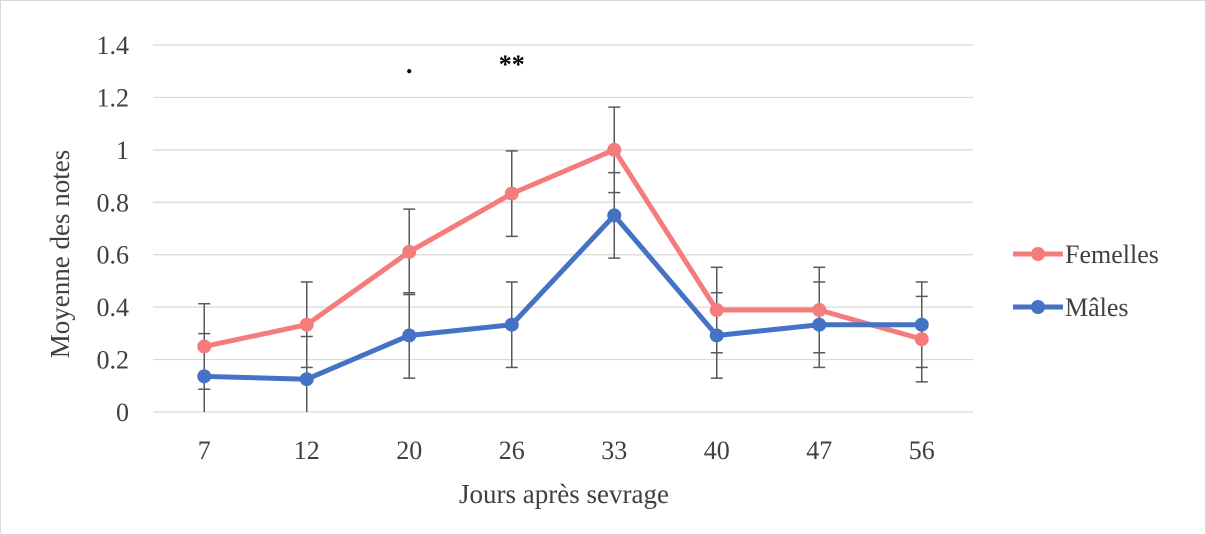 The width and height of the screenshot is (1206, 534). What do you see at coordinates (122, 150) in the screenshot?
I see `y-tick-label: 1` at bounding box center [122, 150].